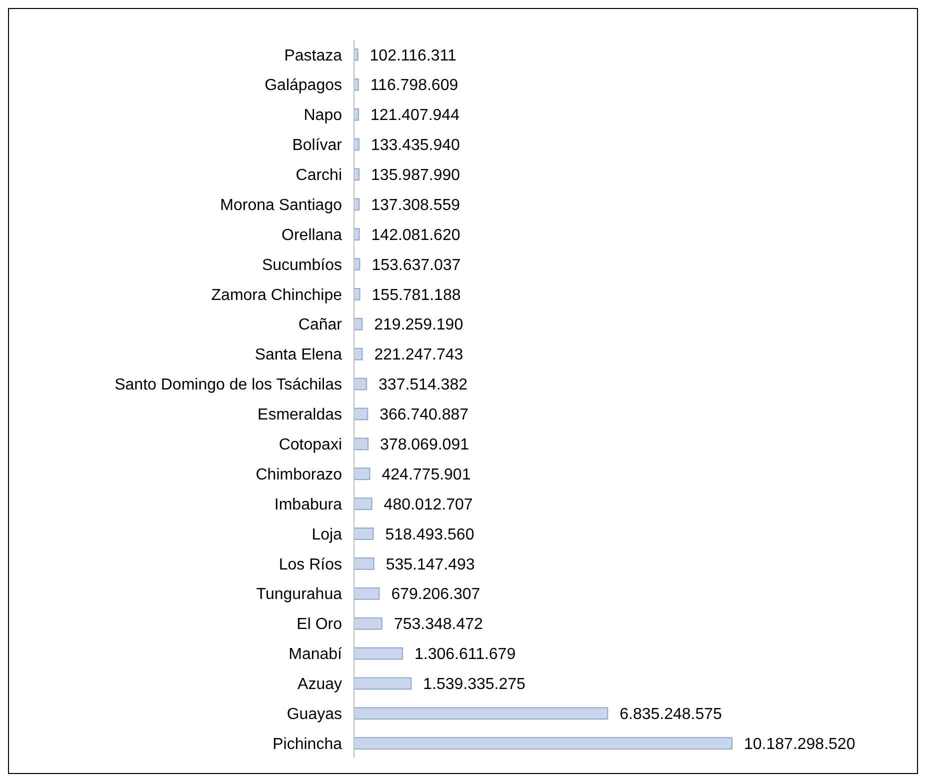  What do you see at coordinates (317, 145) in the screenshot?
I see `y-tick-label: Bolívar` at bounding box center [317, 145].